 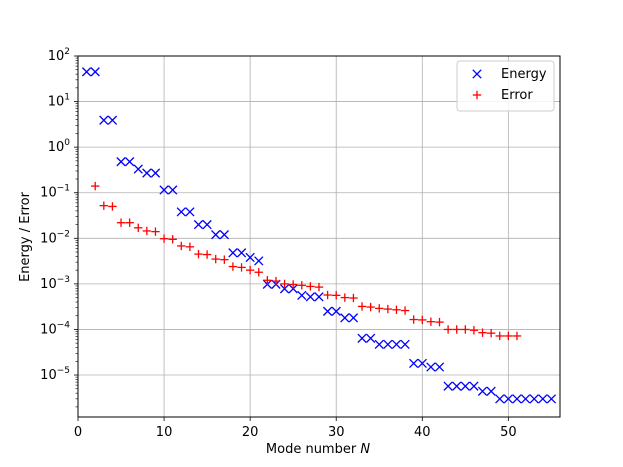 I want to click on y-tick-label: 10⁻⁵, so click(x=55, y=374).